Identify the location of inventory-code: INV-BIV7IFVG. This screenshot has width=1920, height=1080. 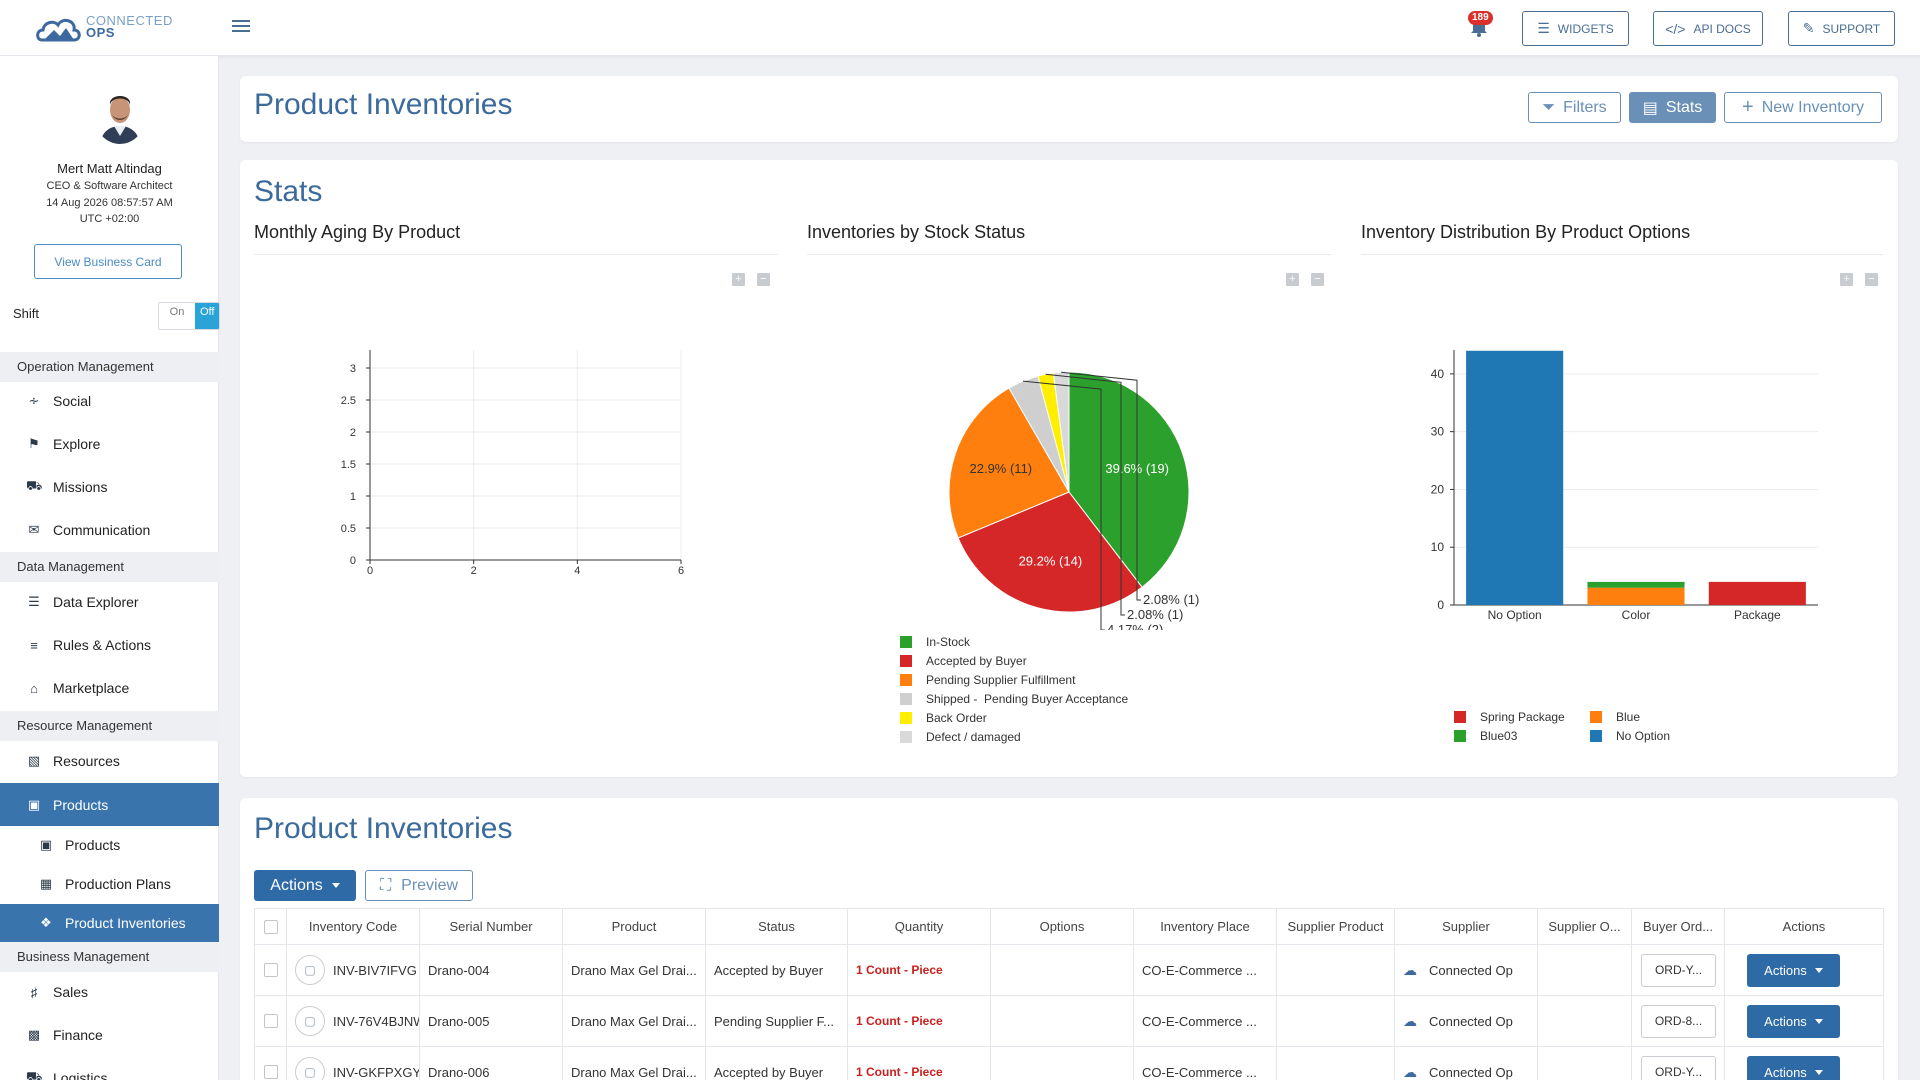
(375, 970).